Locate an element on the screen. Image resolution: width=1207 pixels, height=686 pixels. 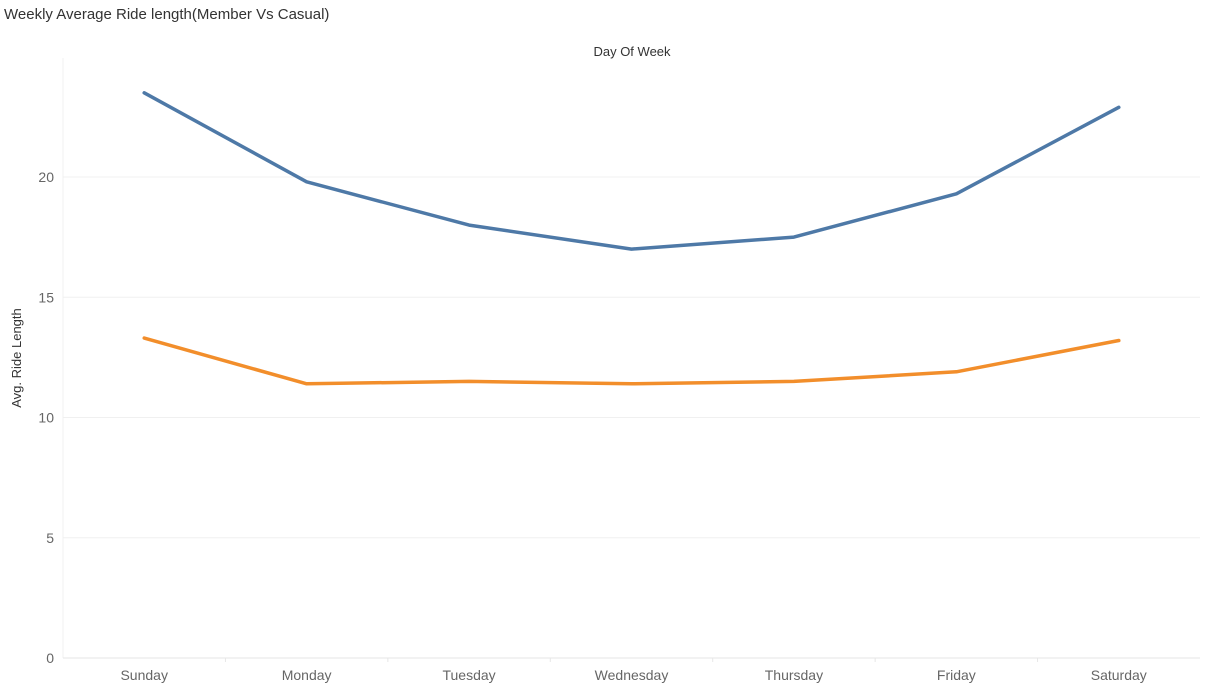
x-tick-label: Thursday is located at coordinates (794, 675).